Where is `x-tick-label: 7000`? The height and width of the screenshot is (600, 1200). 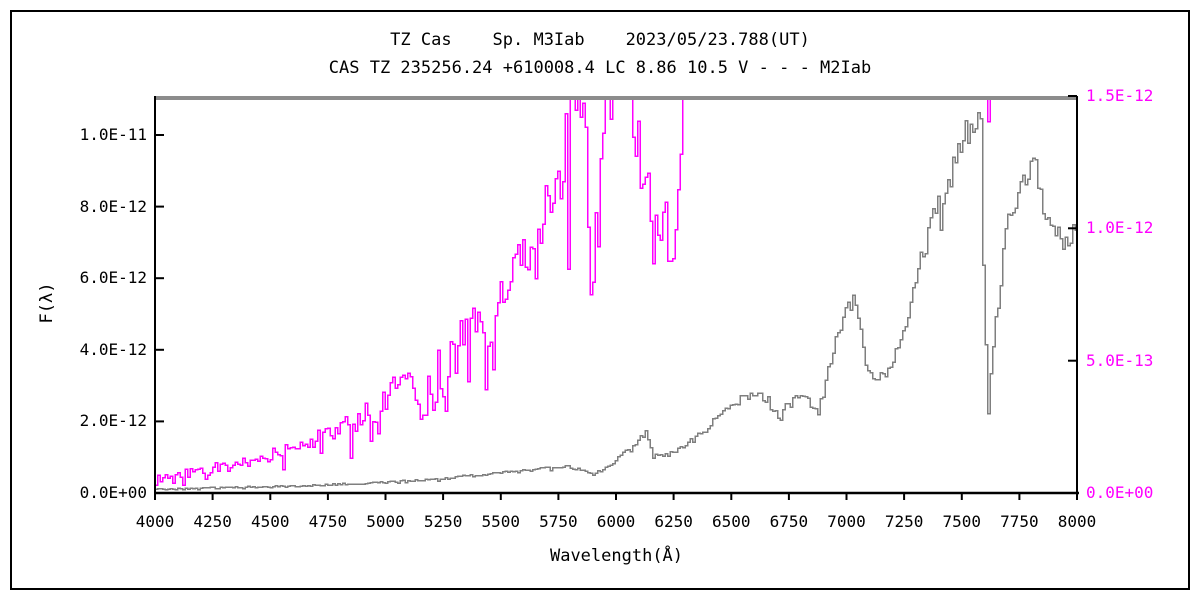
x-tick-label: 7000 is located at coordinates (846, 521).